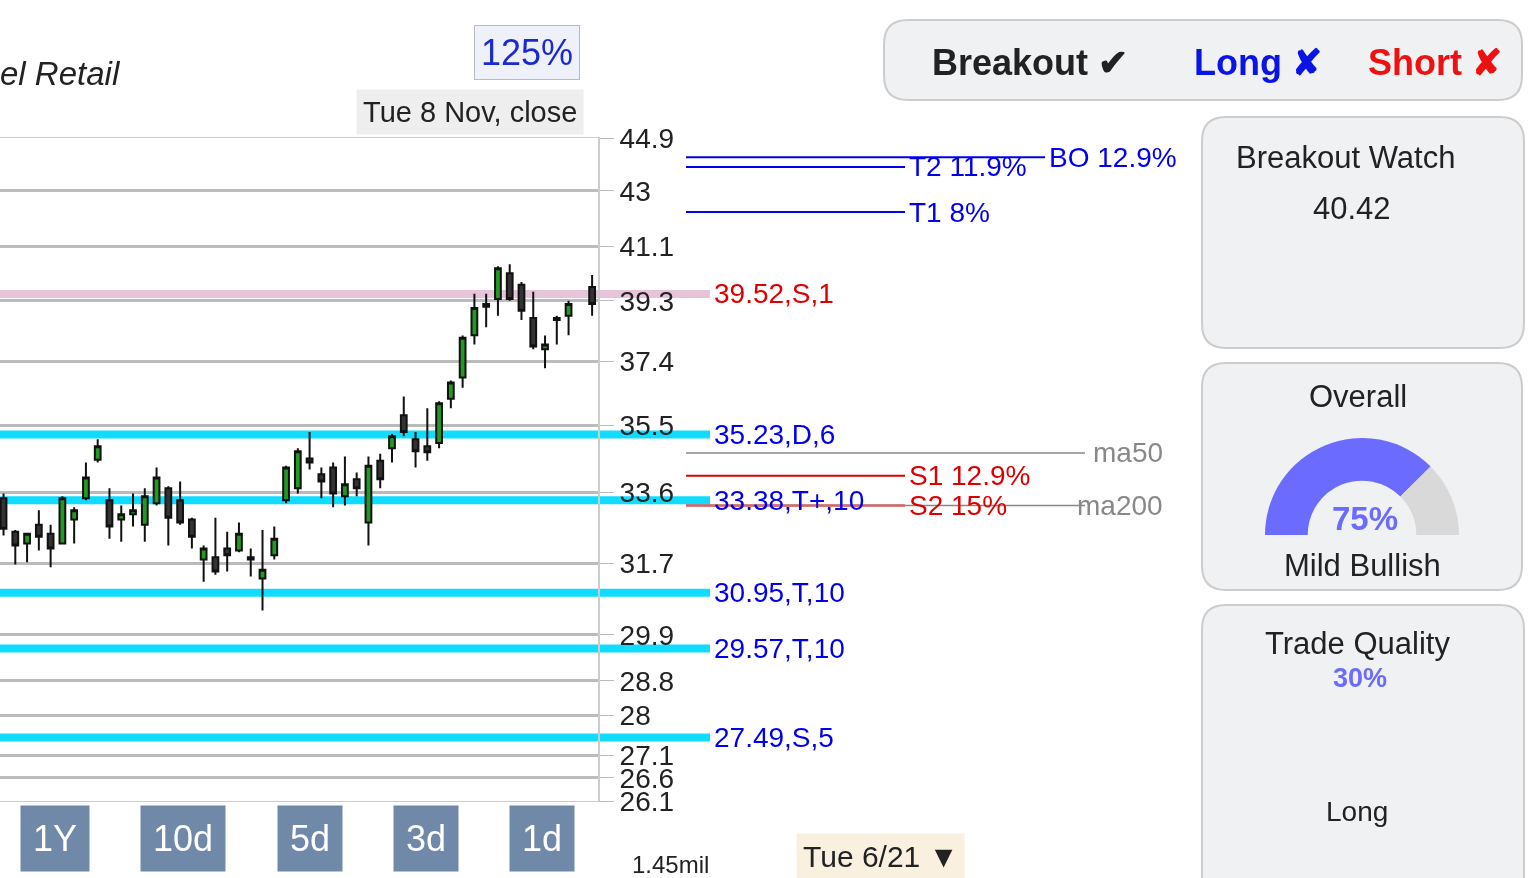  Describe the element at coordinates (774, 737) in the screenshot. I see `ref-line-label: 27.49,S,5` at that location.